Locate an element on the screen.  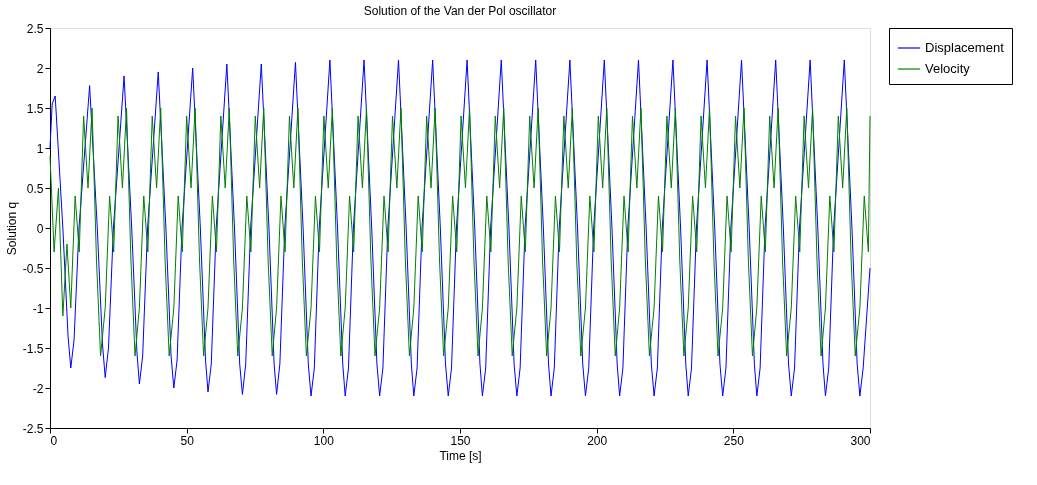
y-tick-label: 1.5 is located at coordinates (35, 108).